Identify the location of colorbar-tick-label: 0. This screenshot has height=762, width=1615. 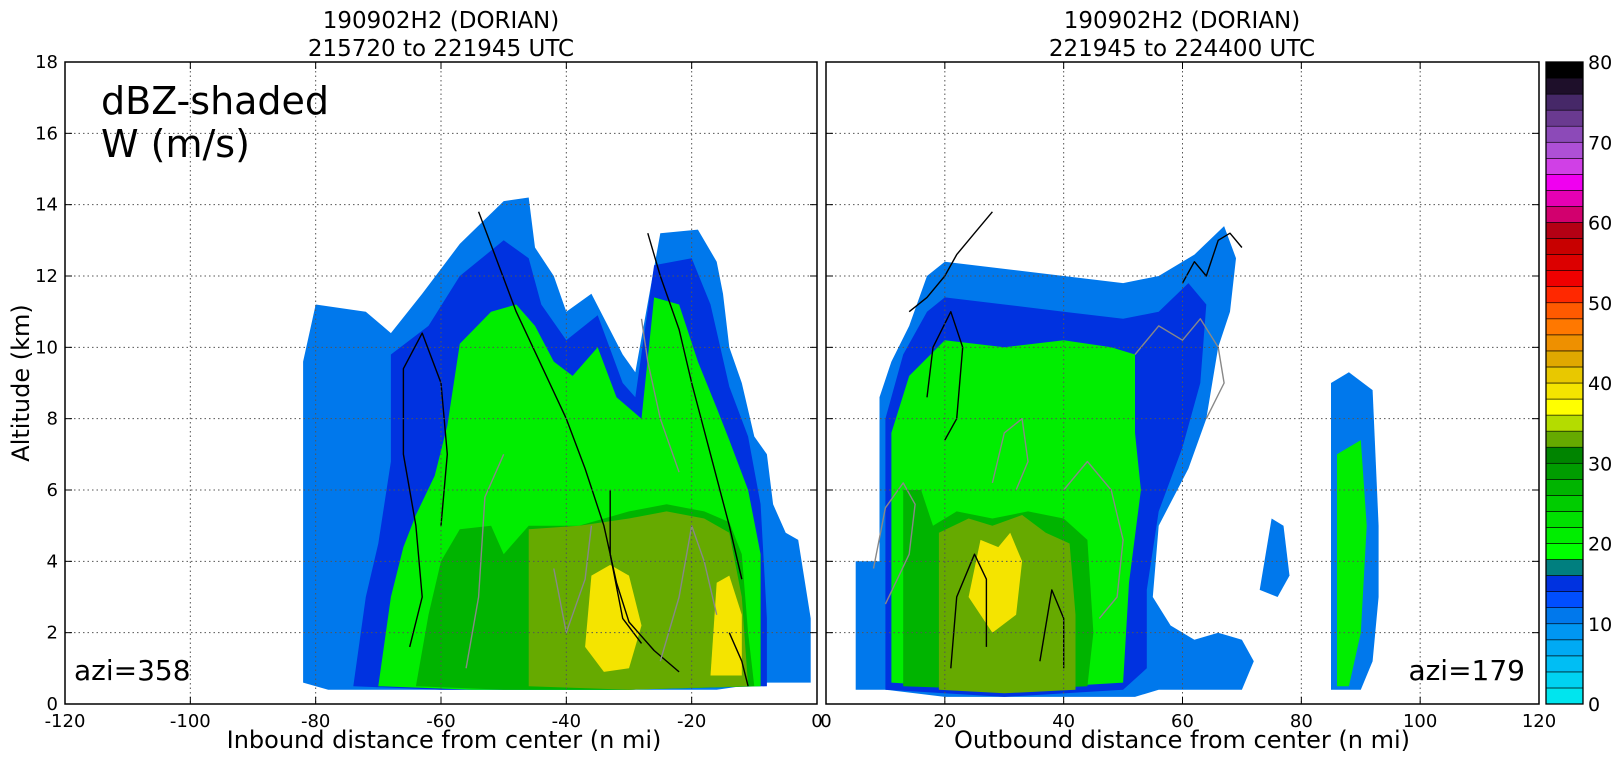
(1594, 705).